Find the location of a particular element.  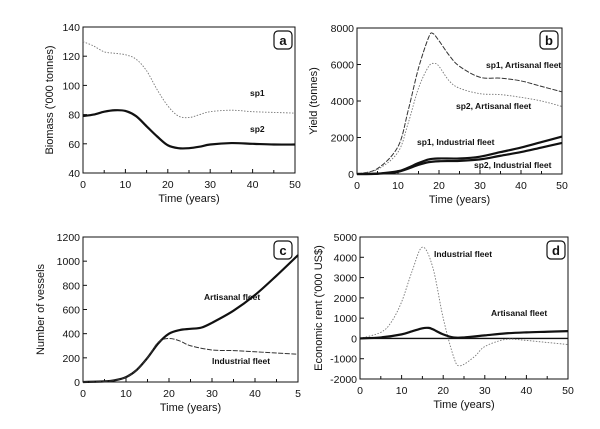

panel-label: b is located at coordinates (549, 40).